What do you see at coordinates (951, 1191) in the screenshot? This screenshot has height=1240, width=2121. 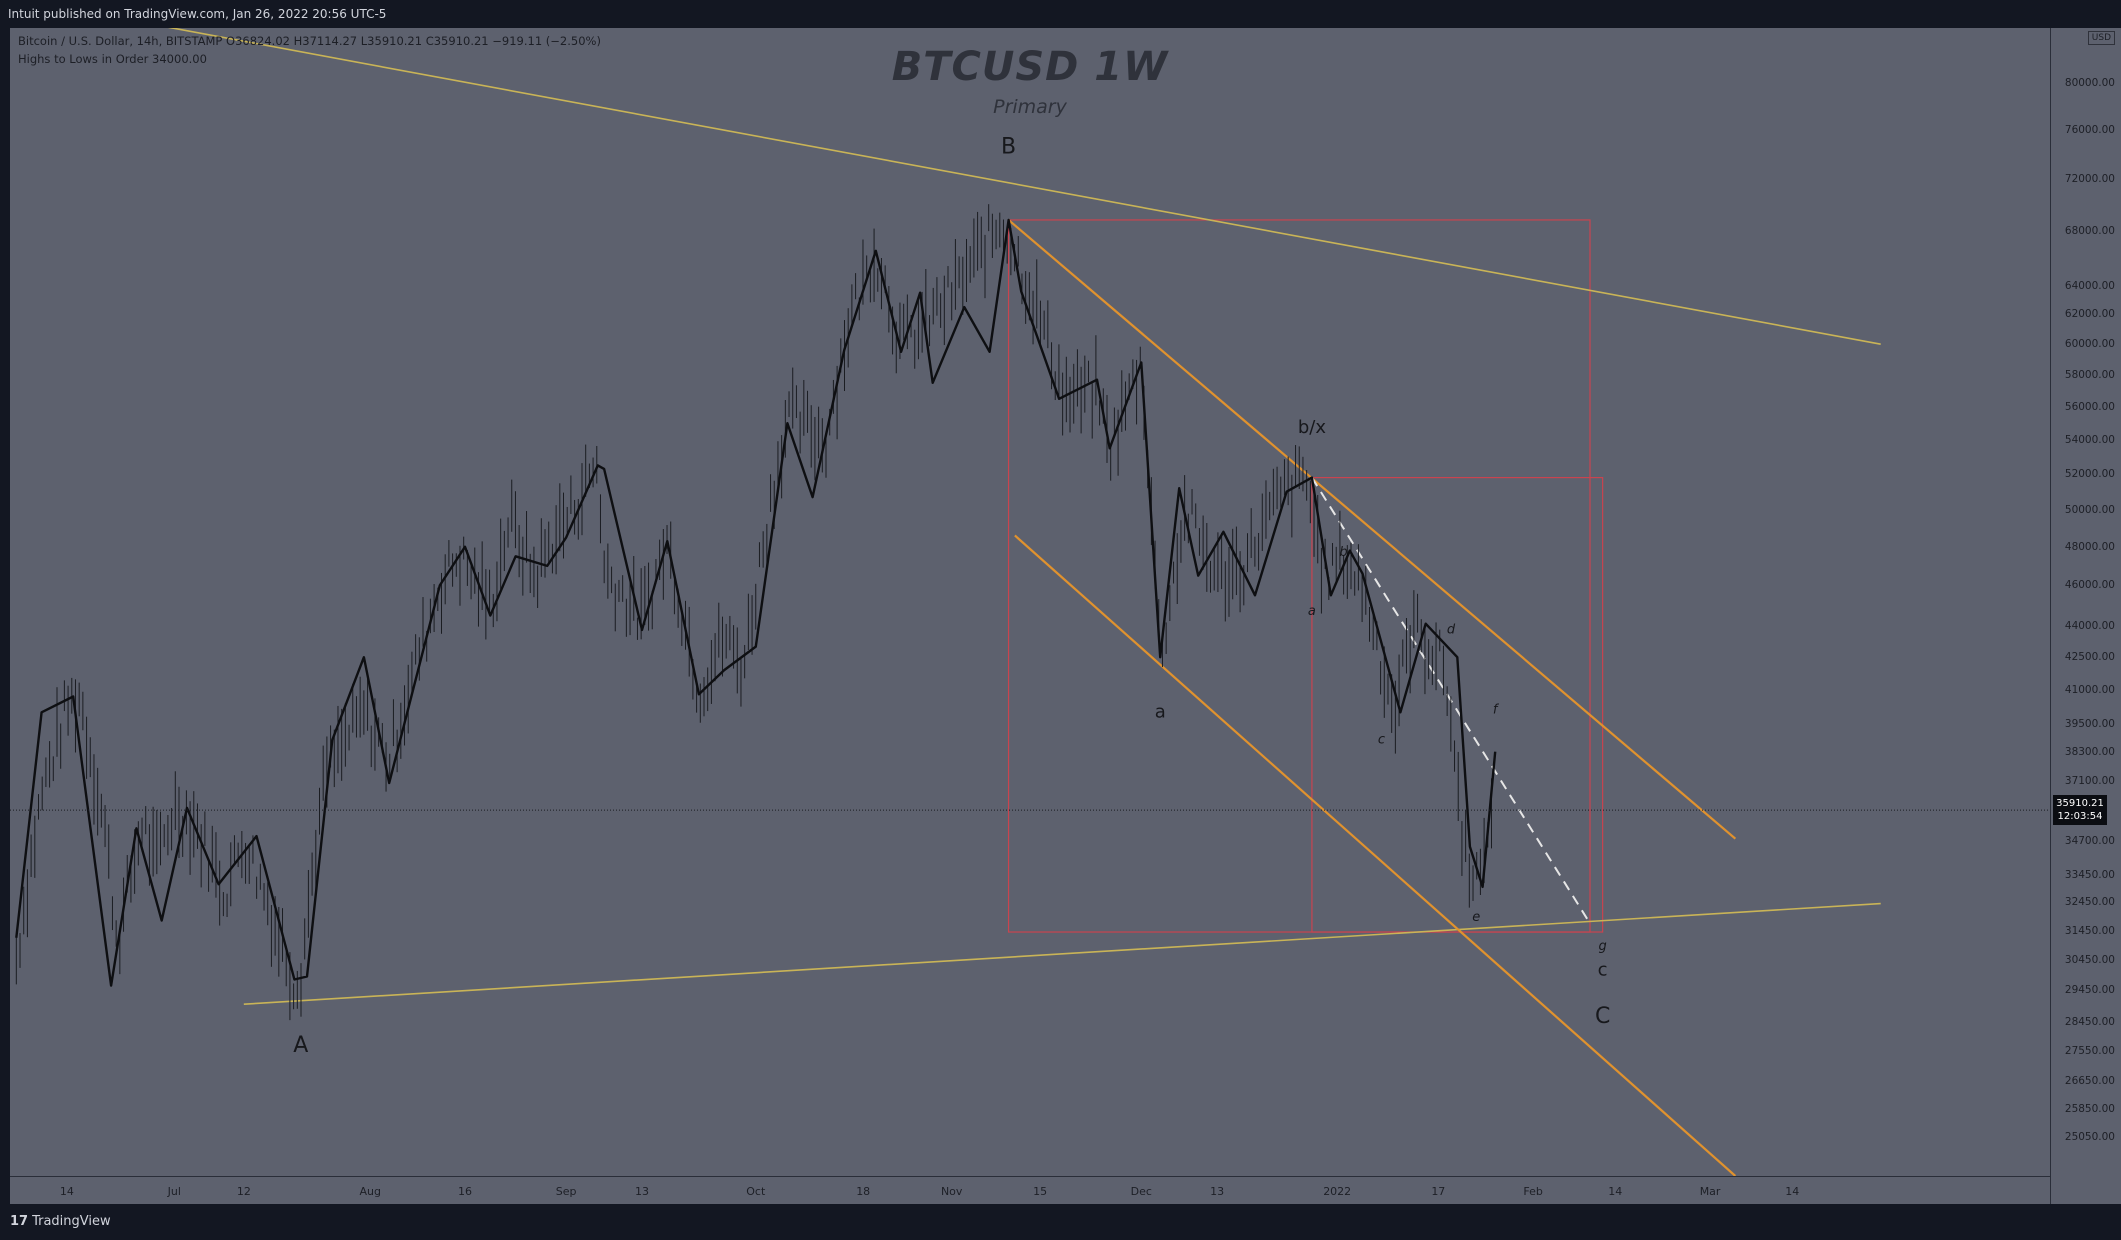 I see `time-tick-label: Nov` at bounding box center [951, 1191].